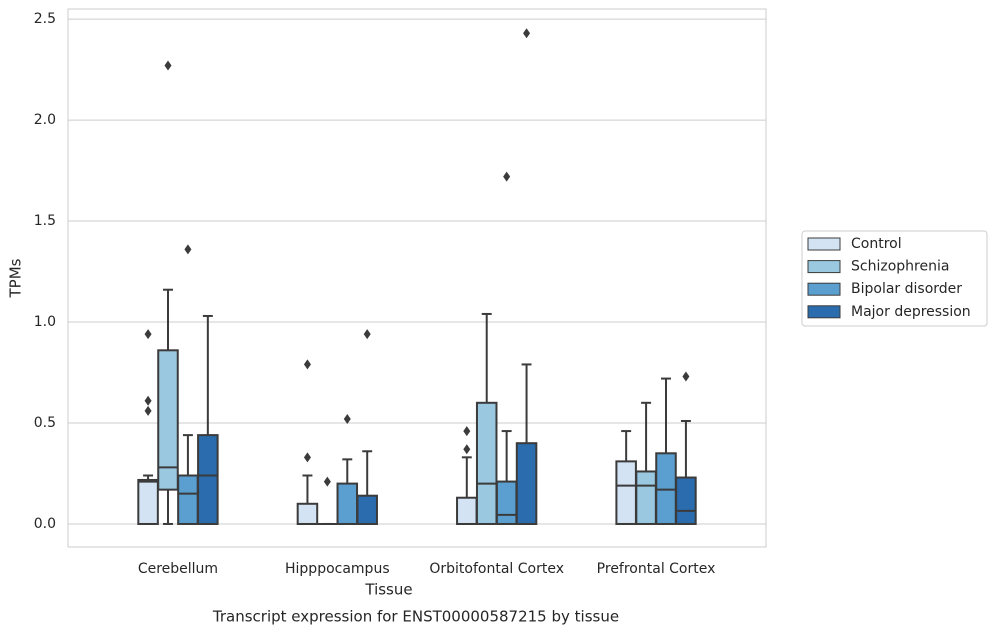 This screenshot has height=638, width=997. What do you see at coordinates (45, 221) in the screenshot?
I see `y-tick-label: 1.5` at bounding box center [45, 221].